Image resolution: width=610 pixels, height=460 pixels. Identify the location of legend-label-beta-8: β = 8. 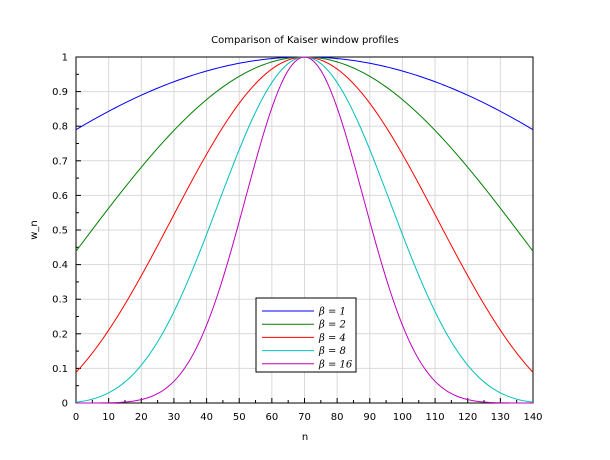
(332, 351).